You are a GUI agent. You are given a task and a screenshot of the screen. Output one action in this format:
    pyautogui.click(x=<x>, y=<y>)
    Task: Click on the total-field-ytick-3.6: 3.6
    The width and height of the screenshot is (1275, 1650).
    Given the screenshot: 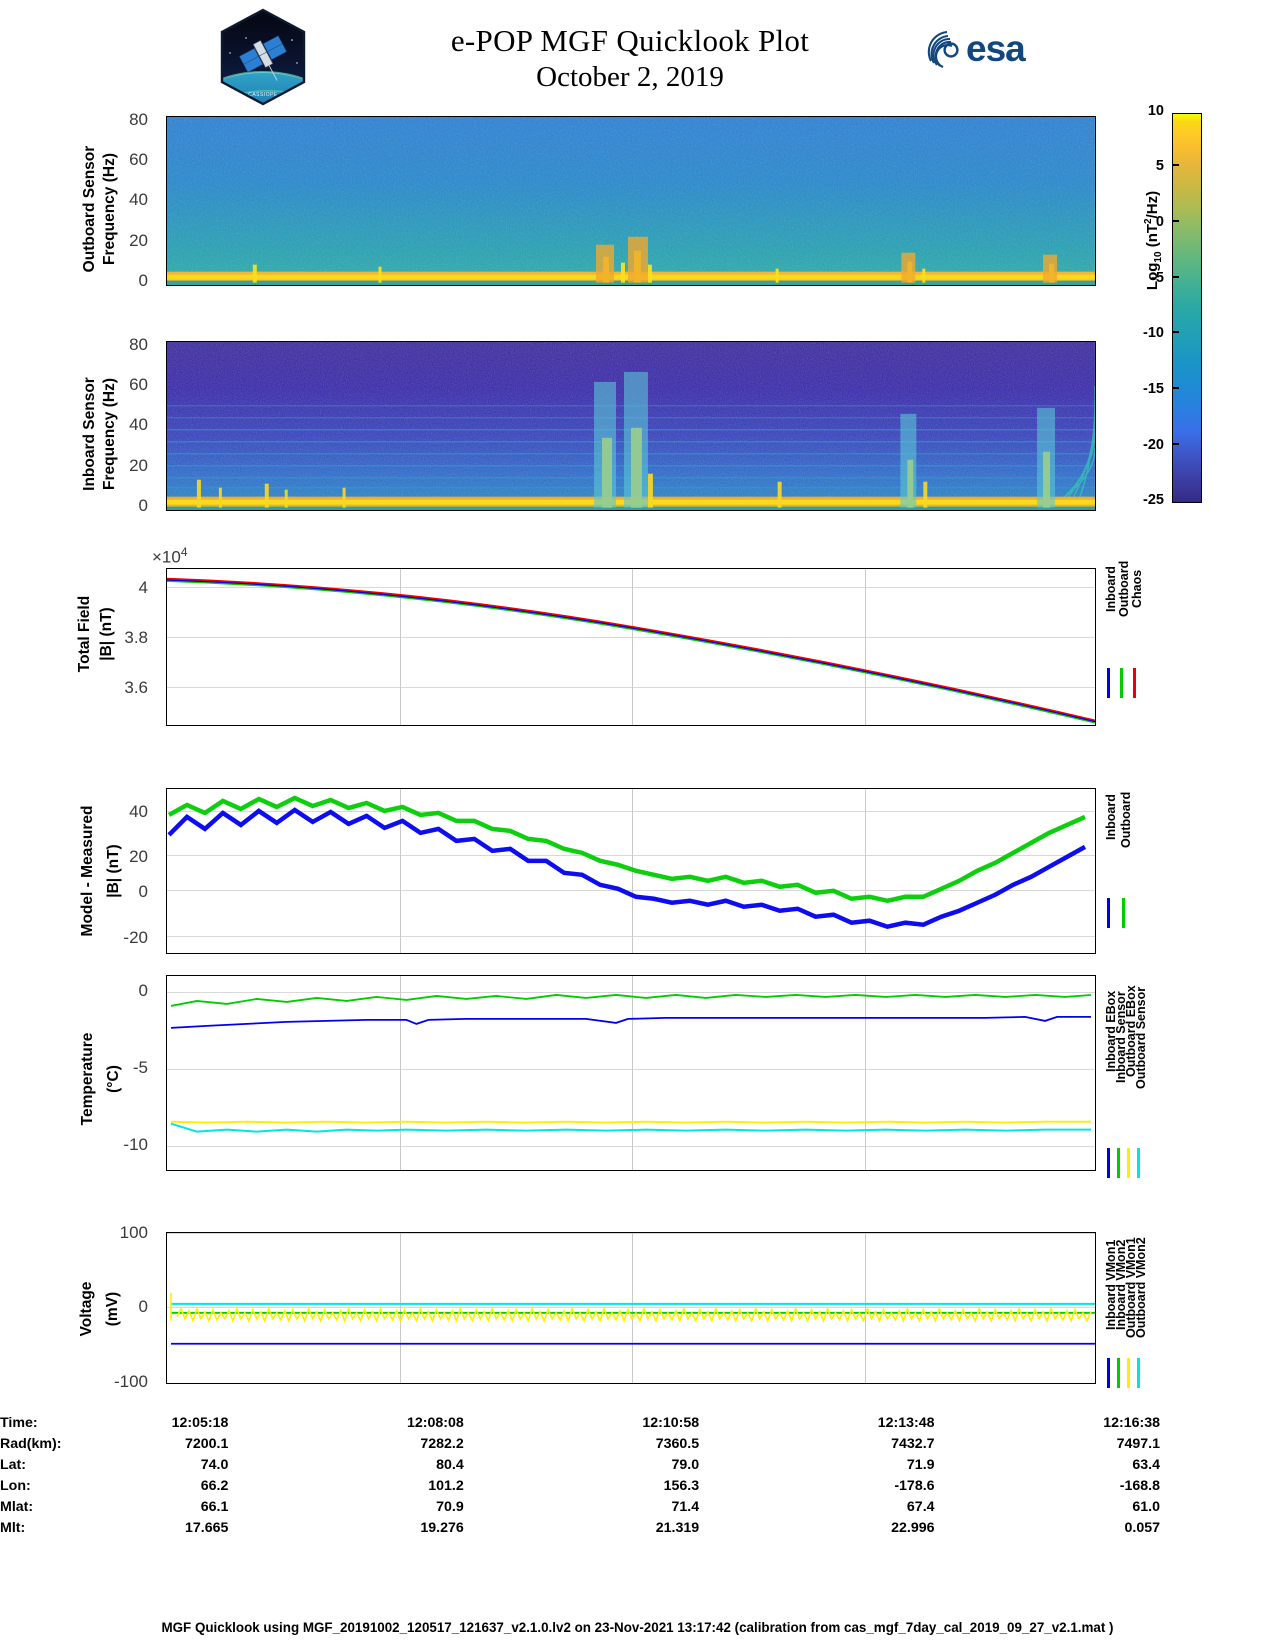 What is the action you would take?
    pyautogui.click(x=136, y=687)
    